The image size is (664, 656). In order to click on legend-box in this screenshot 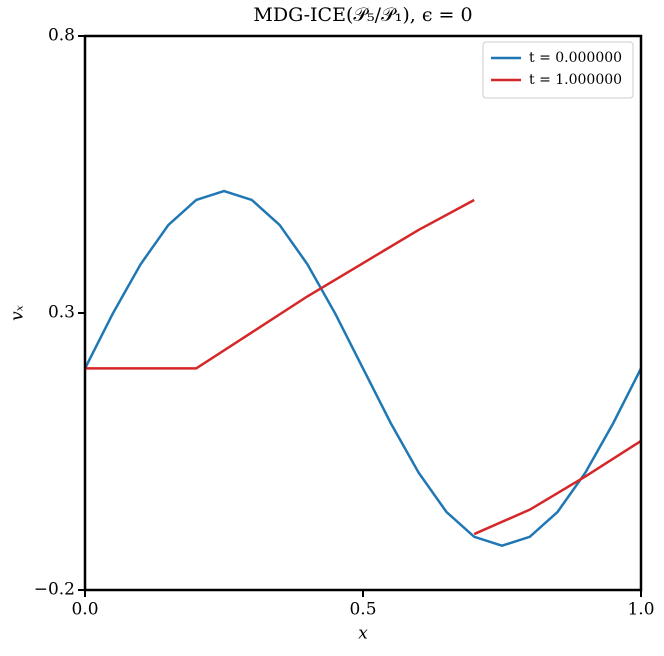, I will do `click(558, 70)`.